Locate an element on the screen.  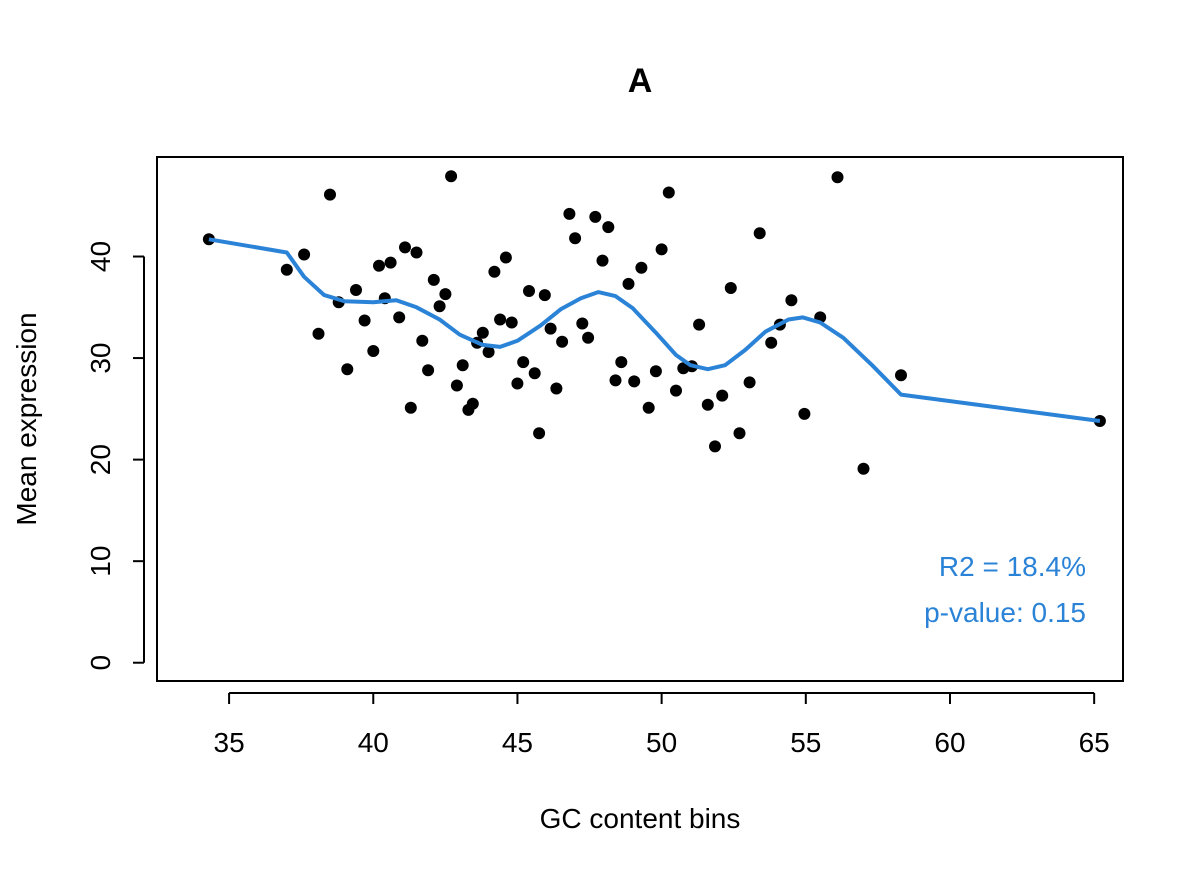
x-tick-label: 50 is located at coordinates (661, 742).